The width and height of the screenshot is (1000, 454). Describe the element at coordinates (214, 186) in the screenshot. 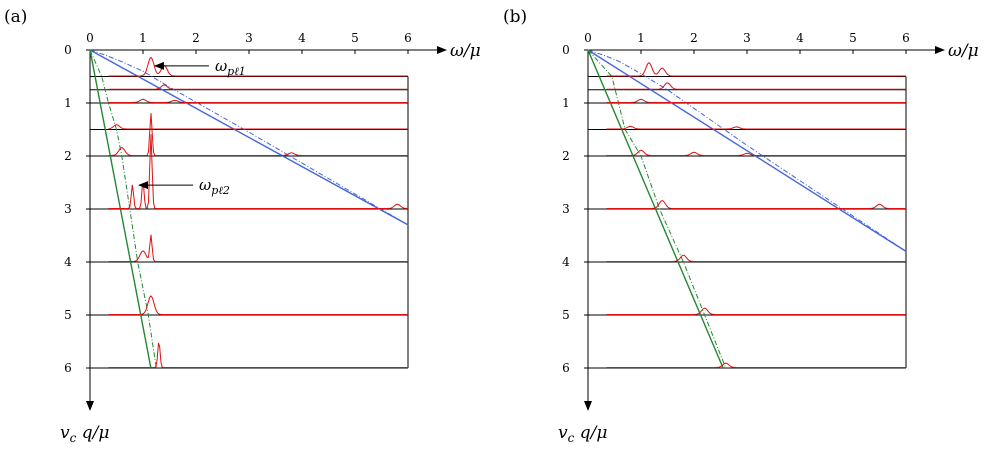

I see `annotation-label: ωpℓ2​` at that location.